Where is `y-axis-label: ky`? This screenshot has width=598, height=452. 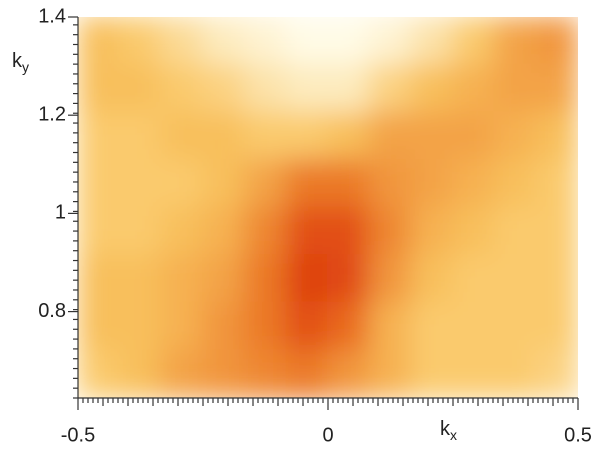
y-axis-label: ky is located at coordinates (20, 62).